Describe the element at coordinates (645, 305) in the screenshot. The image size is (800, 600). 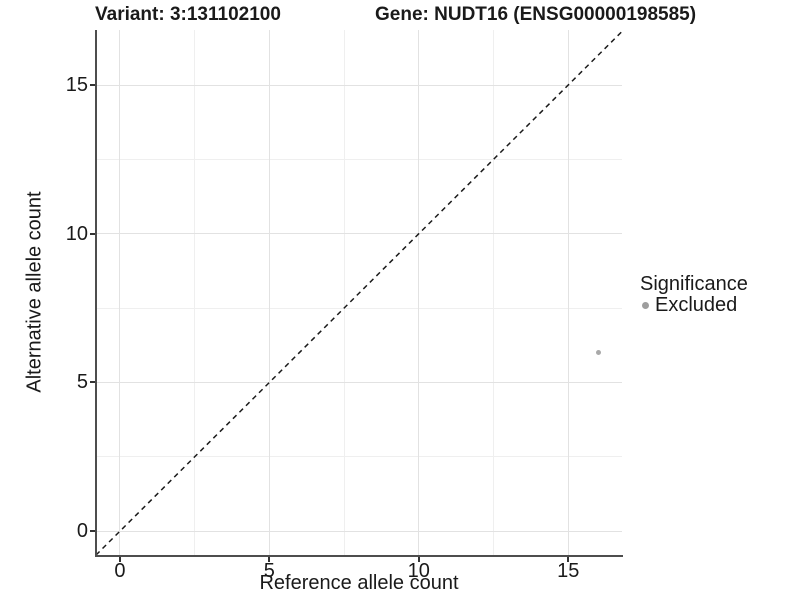
I see `excluded-dot-icon` at that location.